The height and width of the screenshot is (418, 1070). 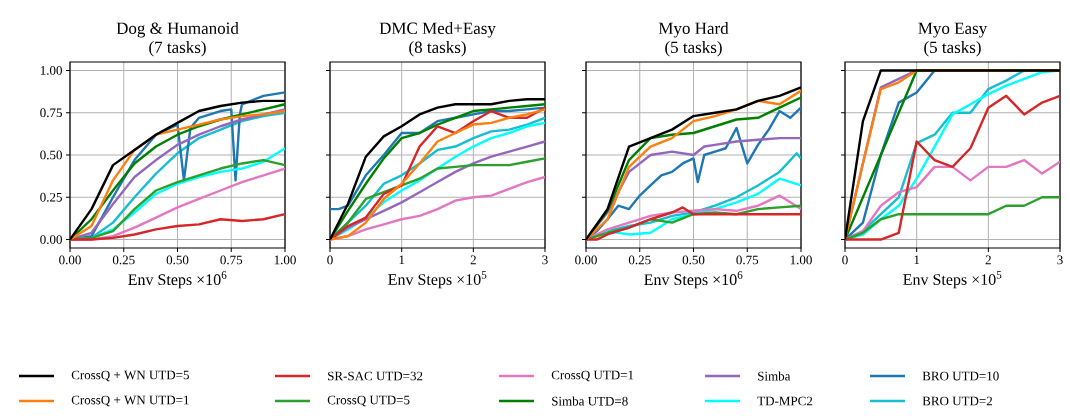 What do you see at coordinates (774, 376) in the screenshot?
I see `legend-label: Simba` at bounding box center [774, 376].